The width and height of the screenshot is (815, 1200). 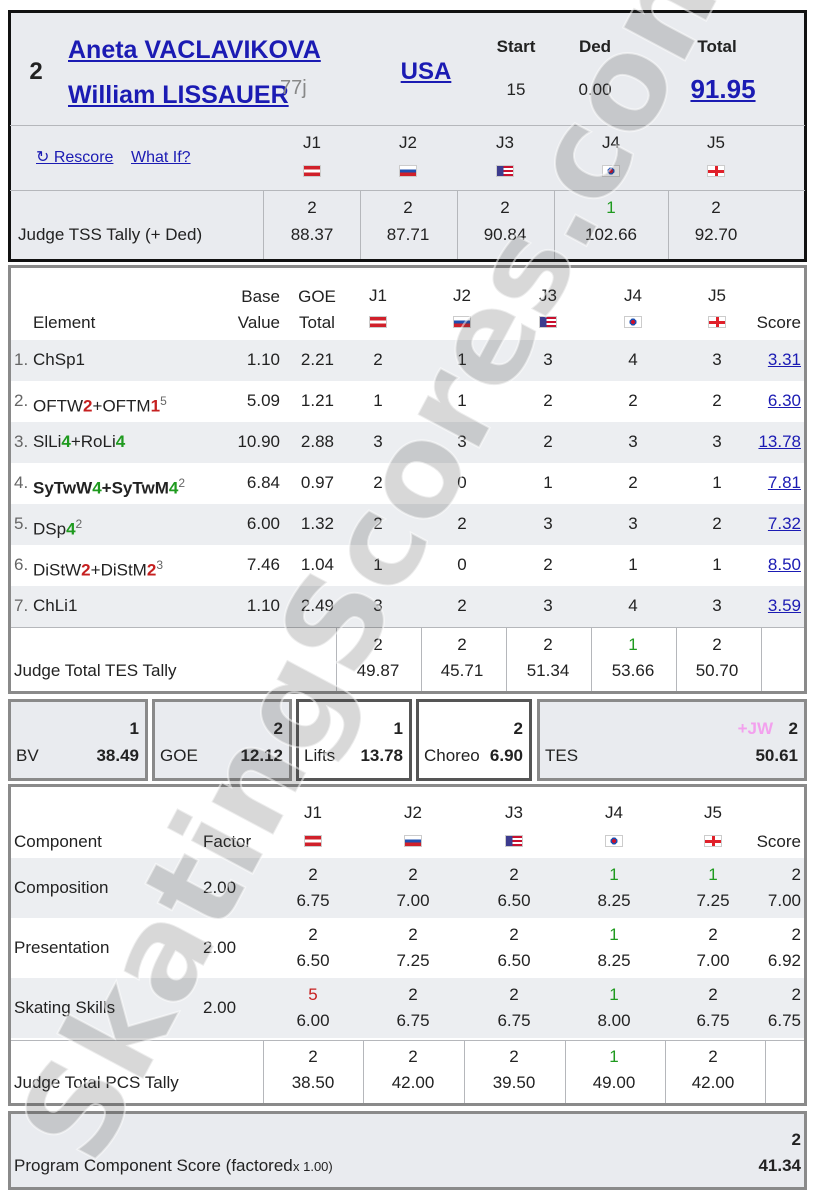 What do you see at coordinates (784, 359) in the screenshot?
I see `element-score: 3.31` at bounding box center [784, 359].